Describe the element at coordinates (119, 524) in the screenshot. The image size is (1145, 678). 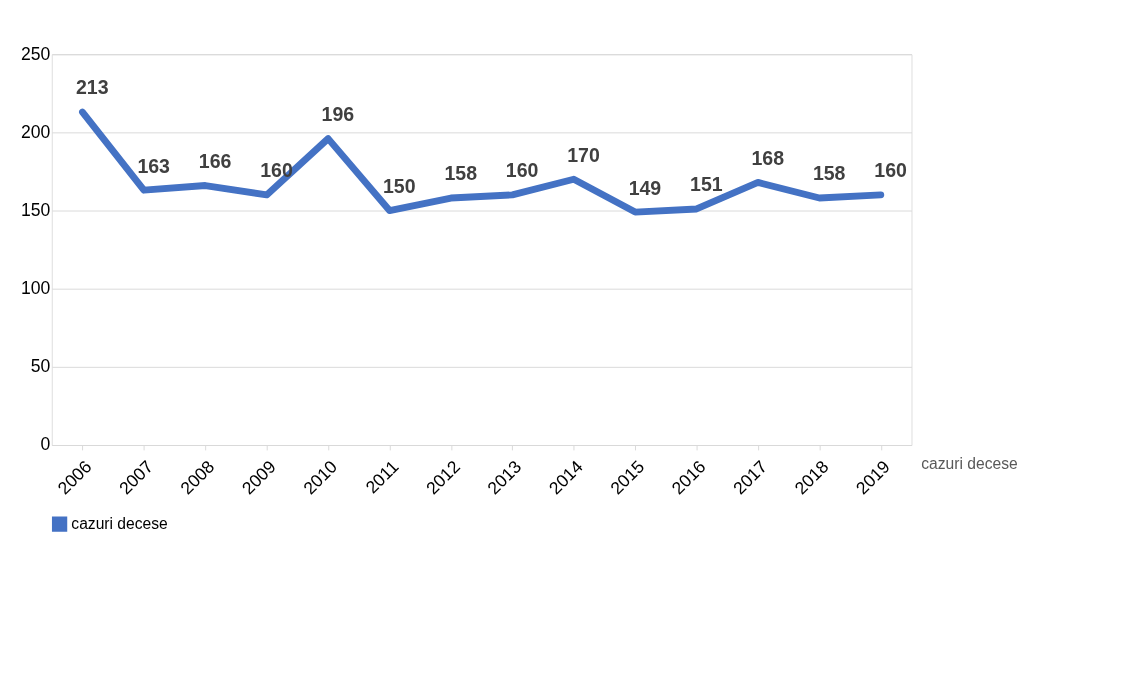
I see `legend-label: cazuri decese` at that location.